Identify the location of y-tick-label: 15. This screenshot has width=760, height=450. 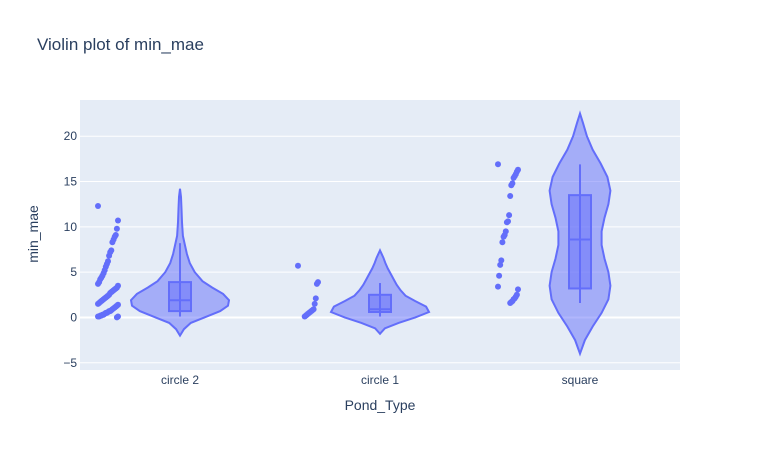
(71, 182).